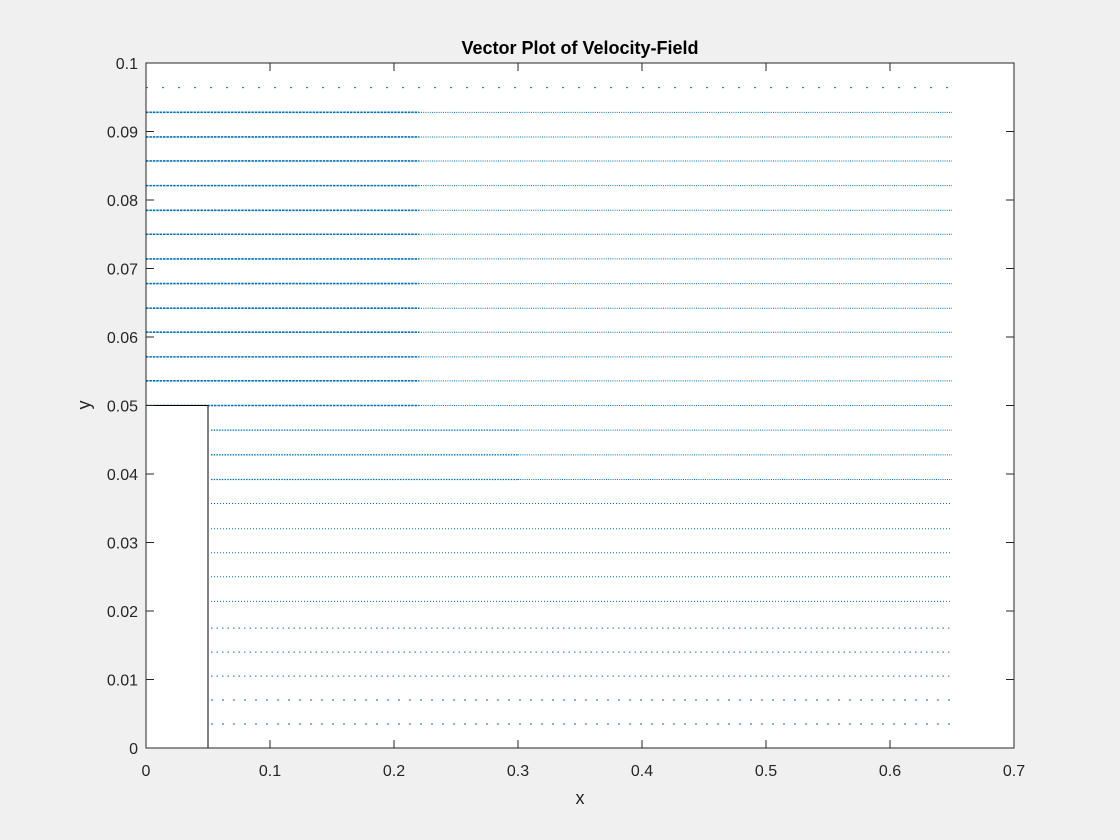 This screenshot has width=1120, height=840. I want to click on y-tick-label: 0.1, so click(127, 64).